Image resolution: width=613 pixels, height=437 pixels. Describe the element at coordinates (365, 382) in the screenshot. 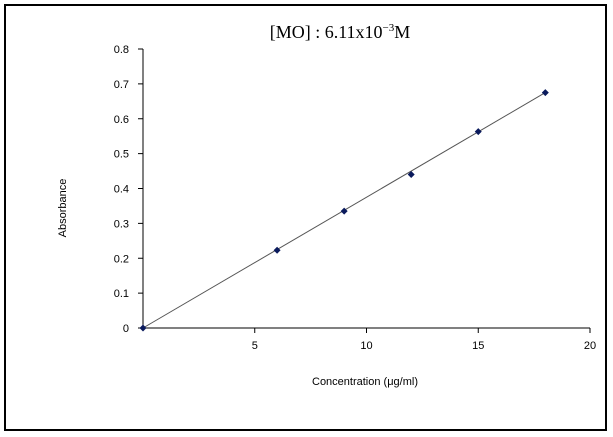

I see `x-axis-label: Concentration (μg/ml)` at that location.